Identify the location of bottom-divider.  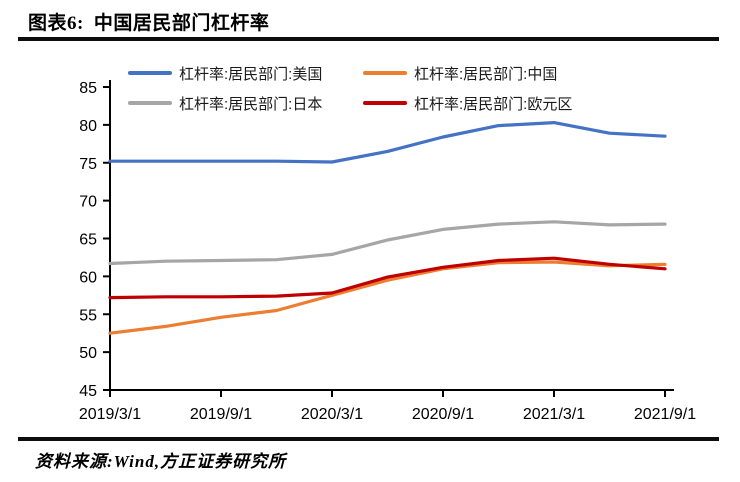
(368, 439).